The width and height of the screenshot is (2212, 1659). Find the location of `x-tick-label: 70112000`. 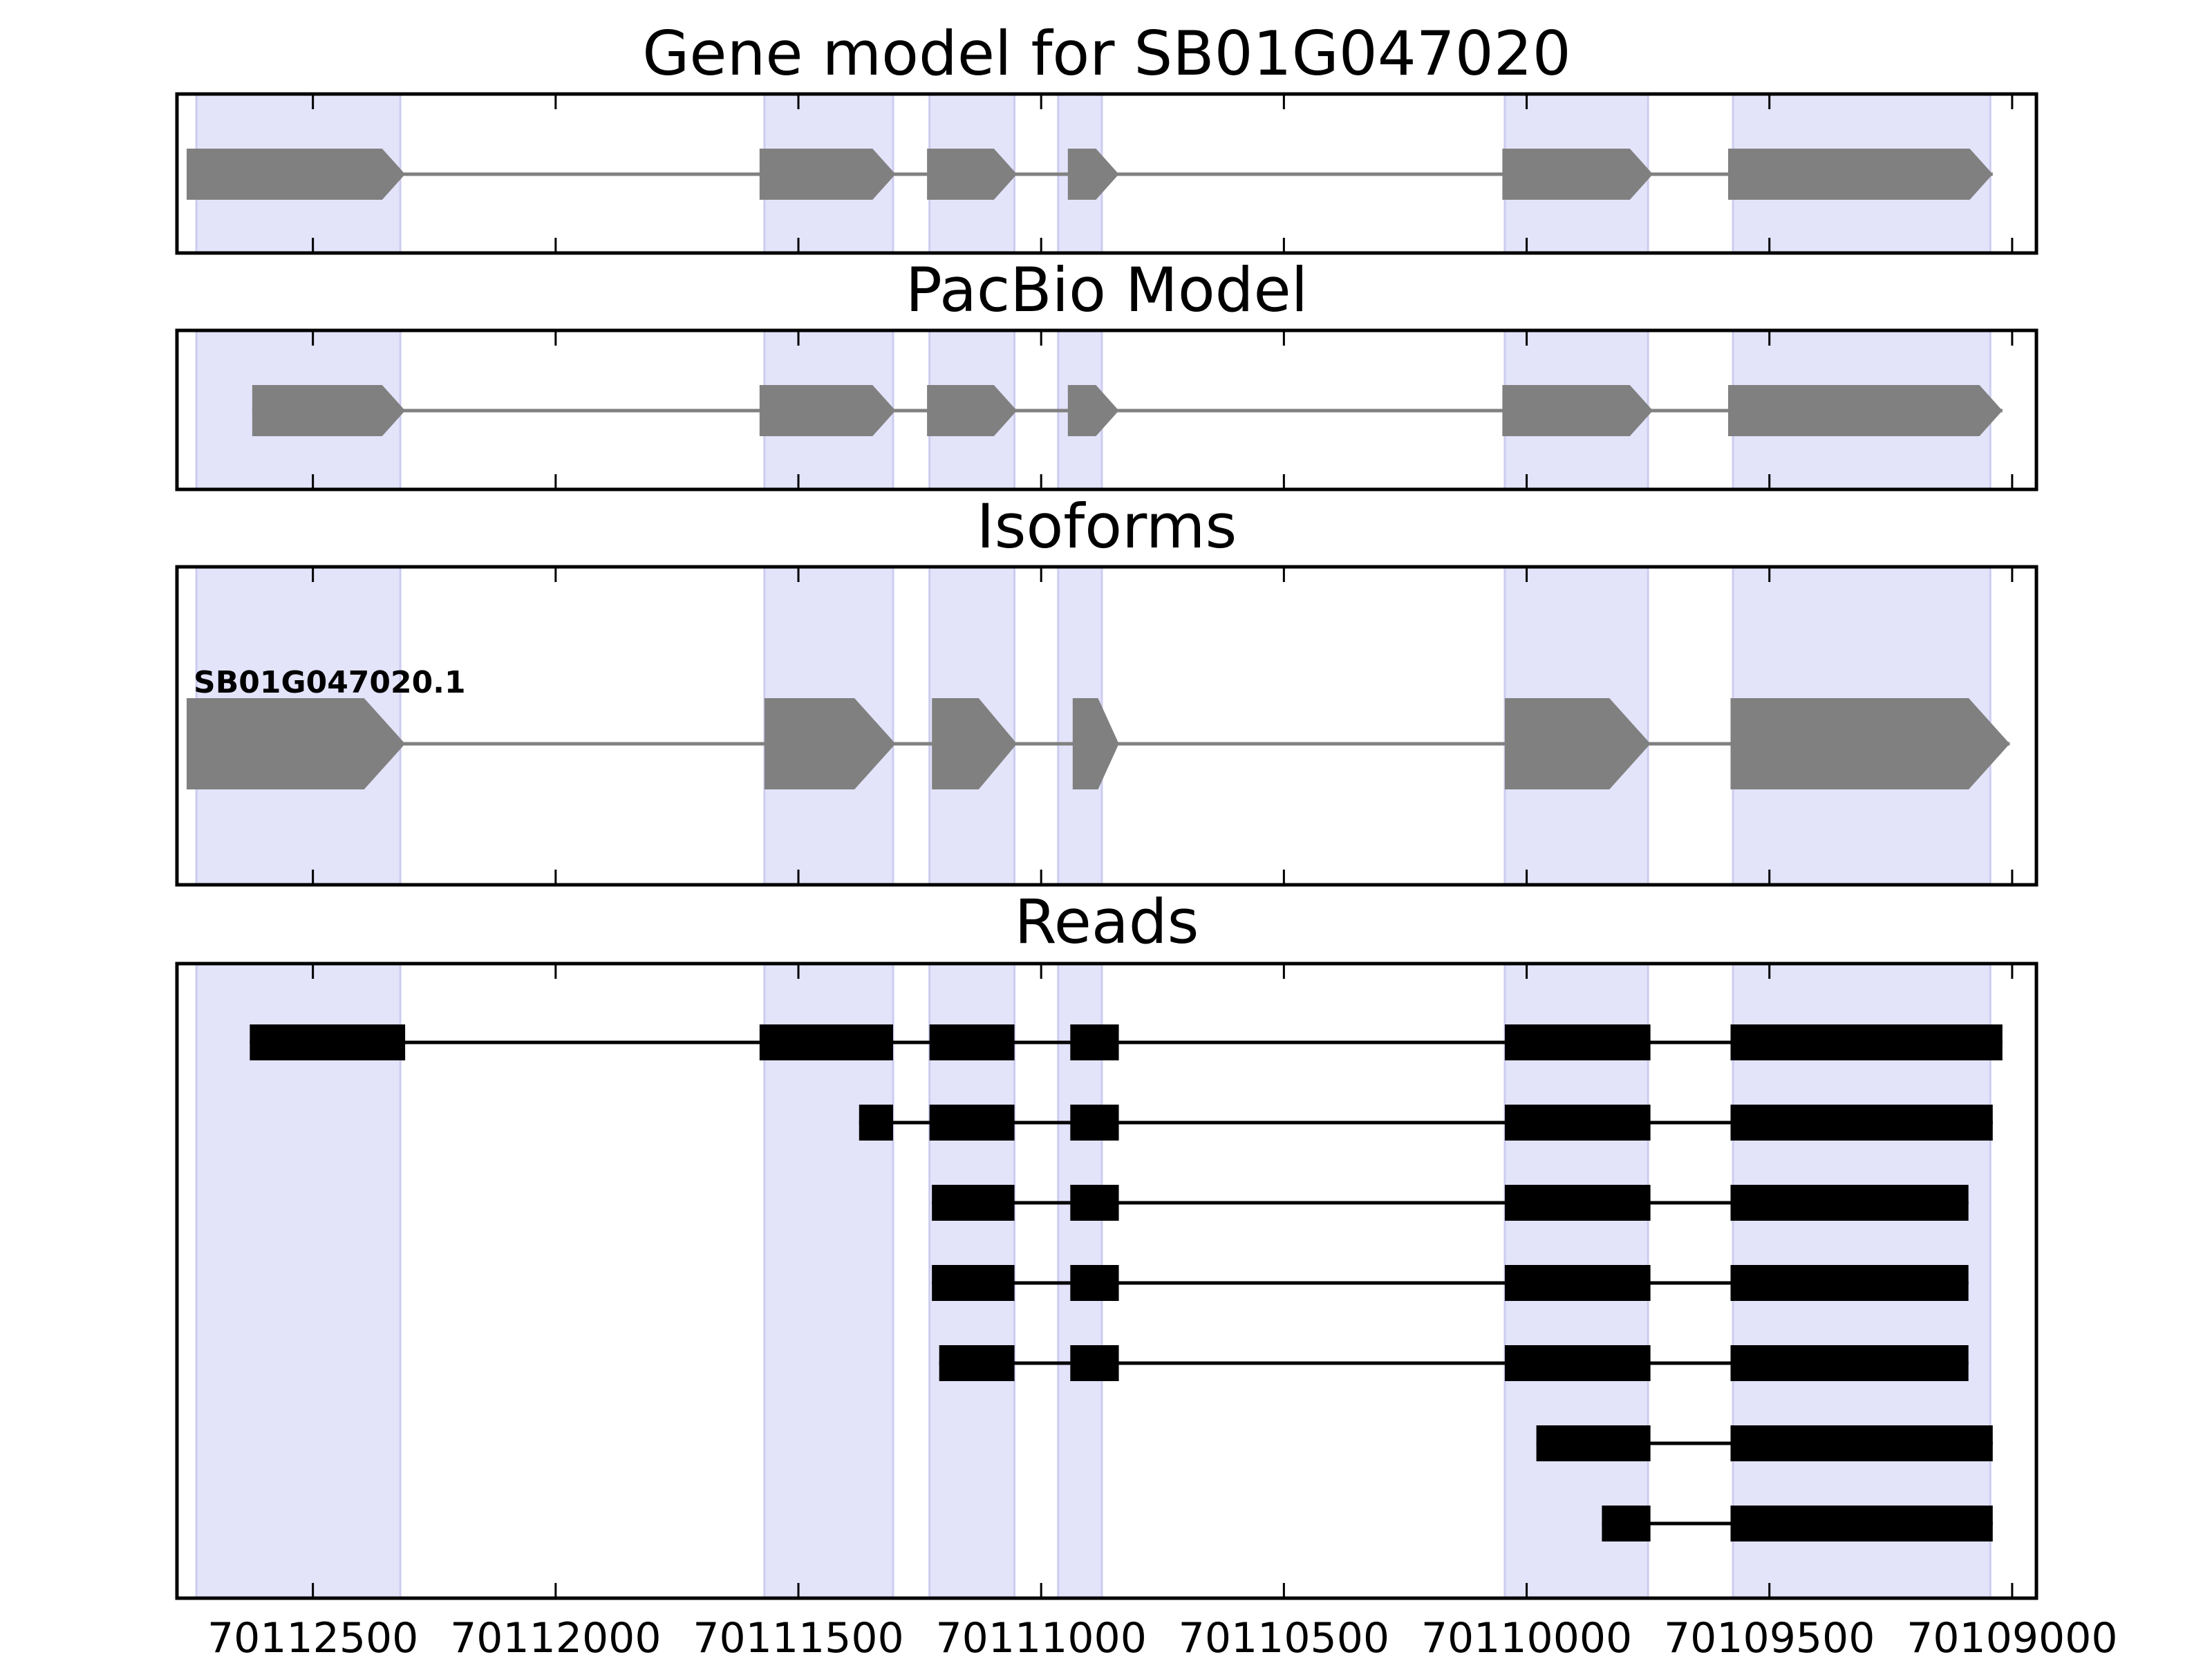

x-tick-label: 70112000 is located at coordinates (555, 1637).